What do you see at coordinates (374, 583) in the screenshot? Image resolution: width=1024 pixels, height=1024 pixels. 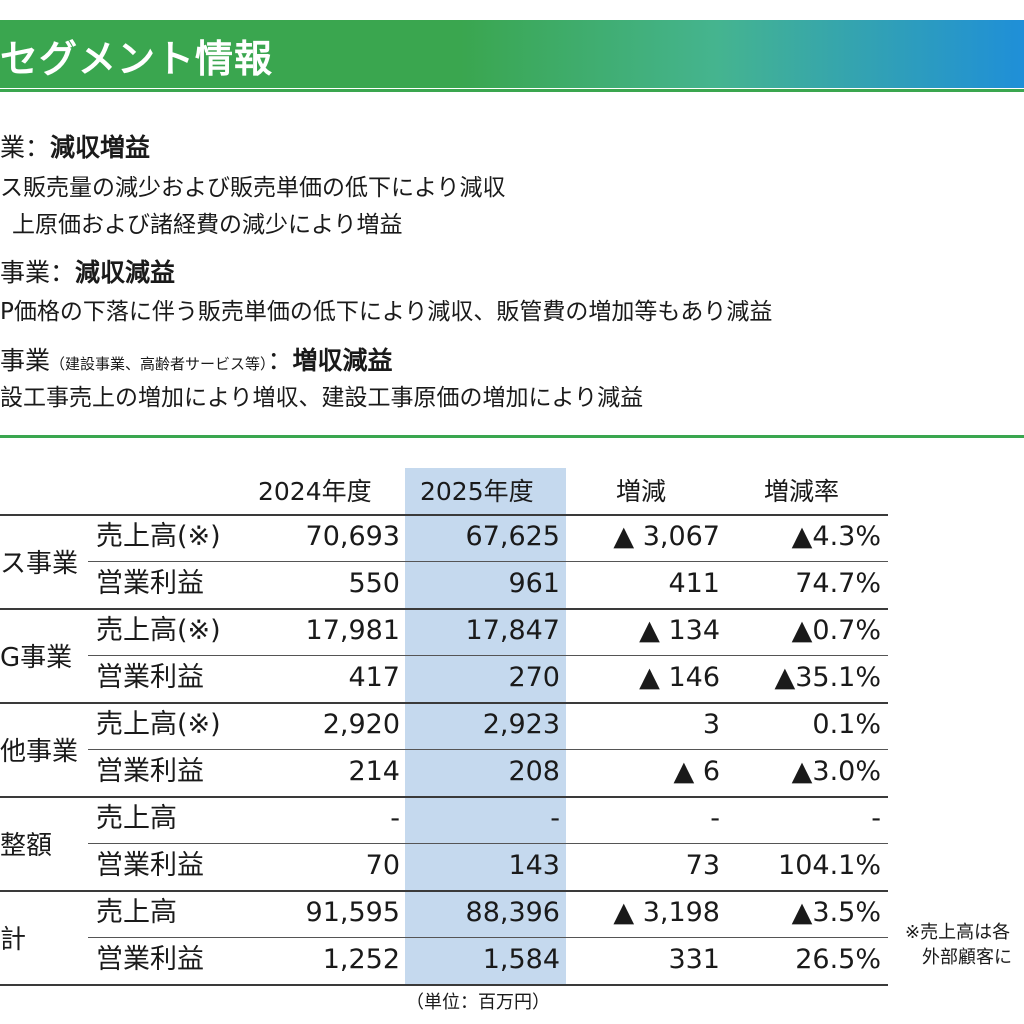 I see `table-cell: 550` at bounding box center [374, 583].